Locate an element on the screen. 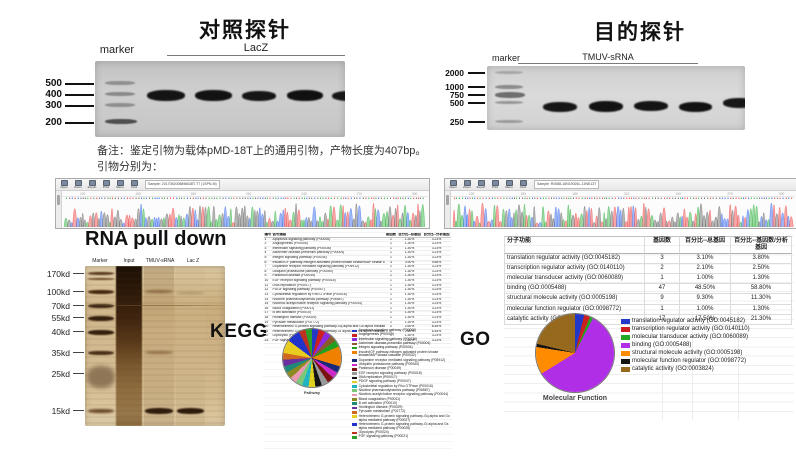 The height and width of the screenshot is (460, 796). column-header: 基因数 is located at coordinates (662, 245).